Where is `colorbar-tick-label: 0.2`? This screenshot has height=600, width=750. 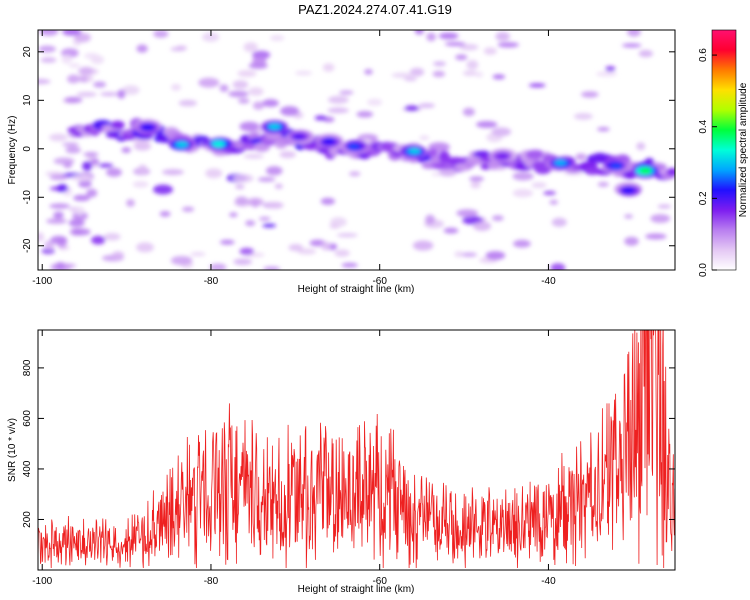
colorbar-tick-label: 0.2 is located at coordinates (703, 198).